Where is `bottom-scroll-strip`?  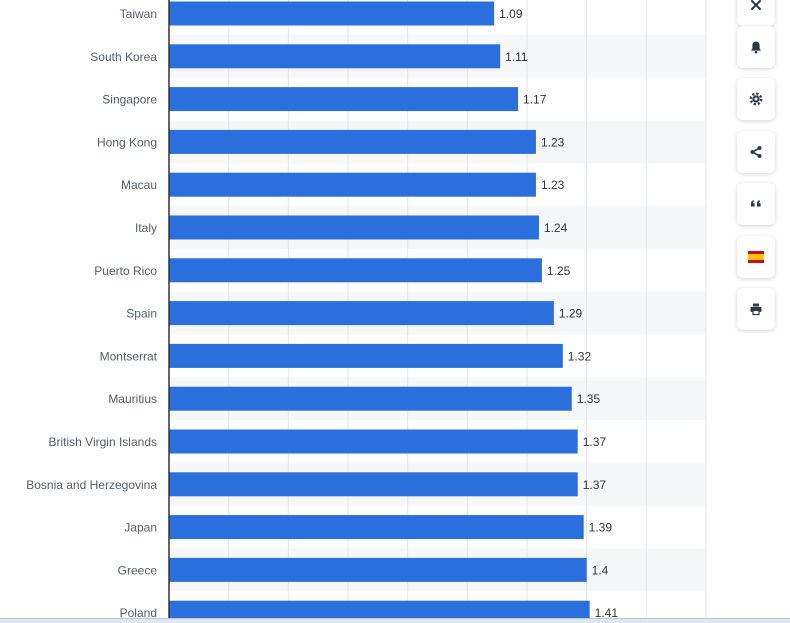
bottom-scroll-strip is located at coordinates (395, 620).